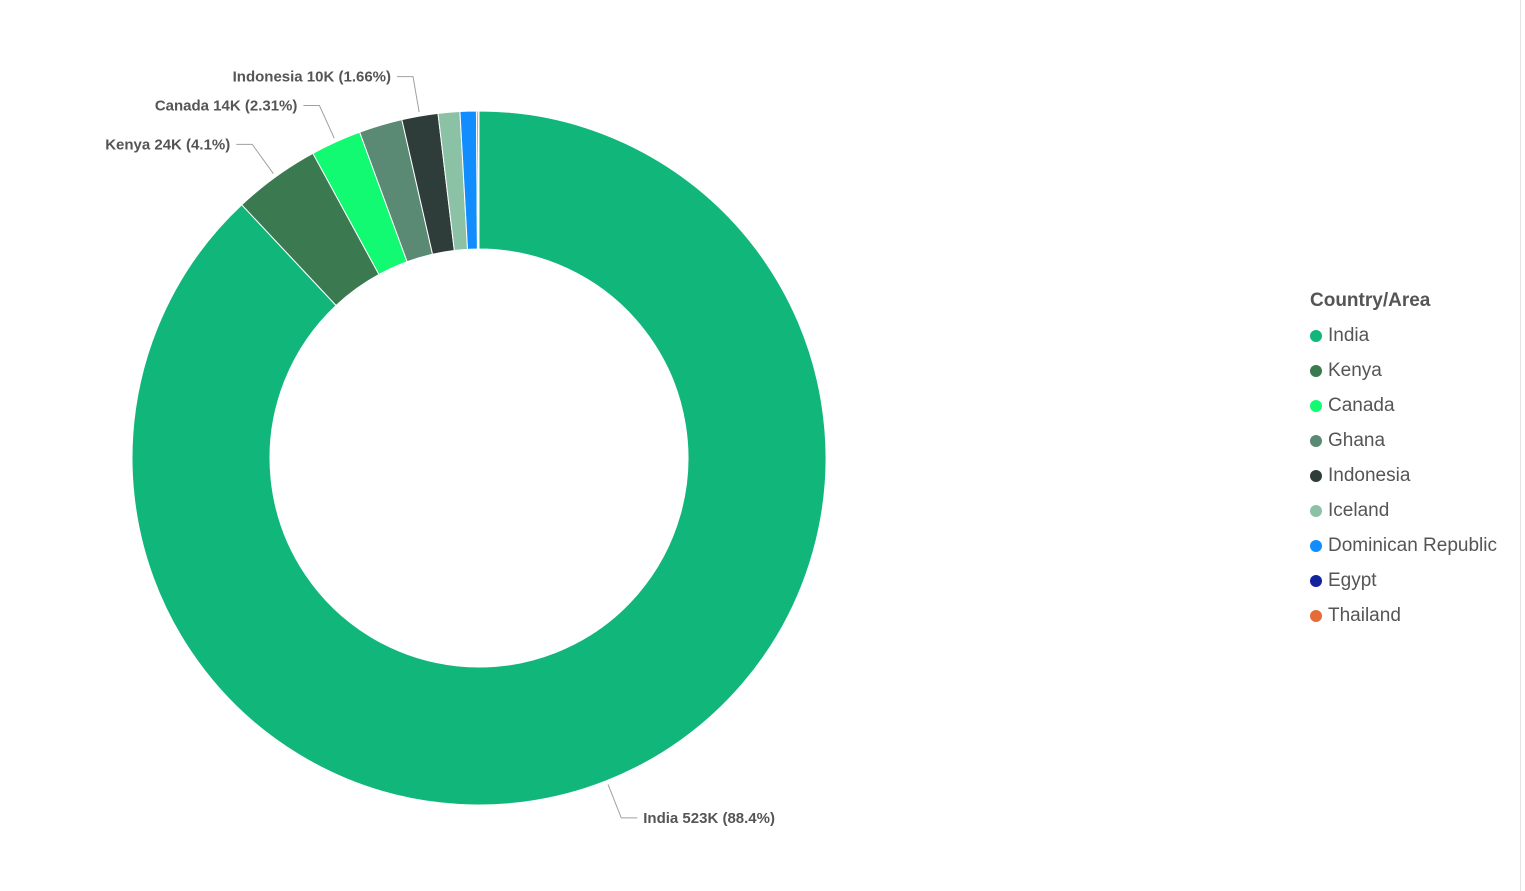  I want to click on leader-line-kenya, so click(255, 158).